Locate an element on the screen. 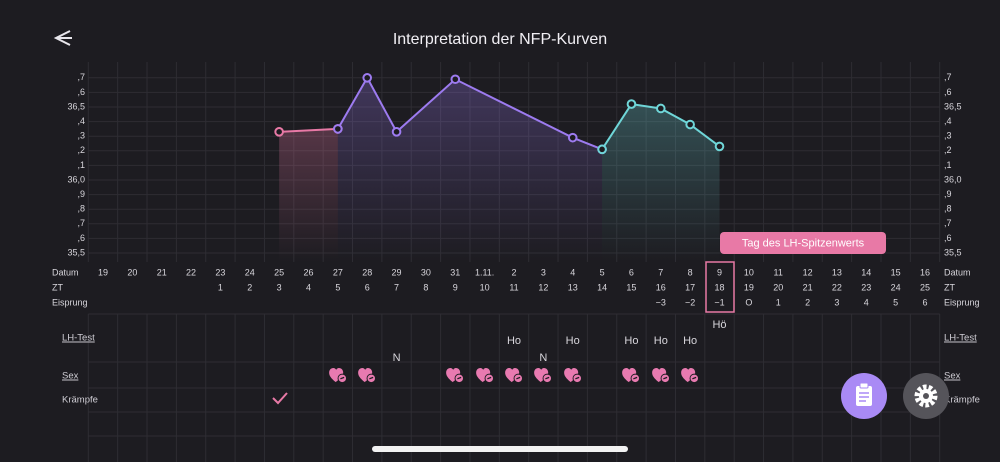 The image size is (1000, 462). date: 7 is located at coordinates (660, 272).